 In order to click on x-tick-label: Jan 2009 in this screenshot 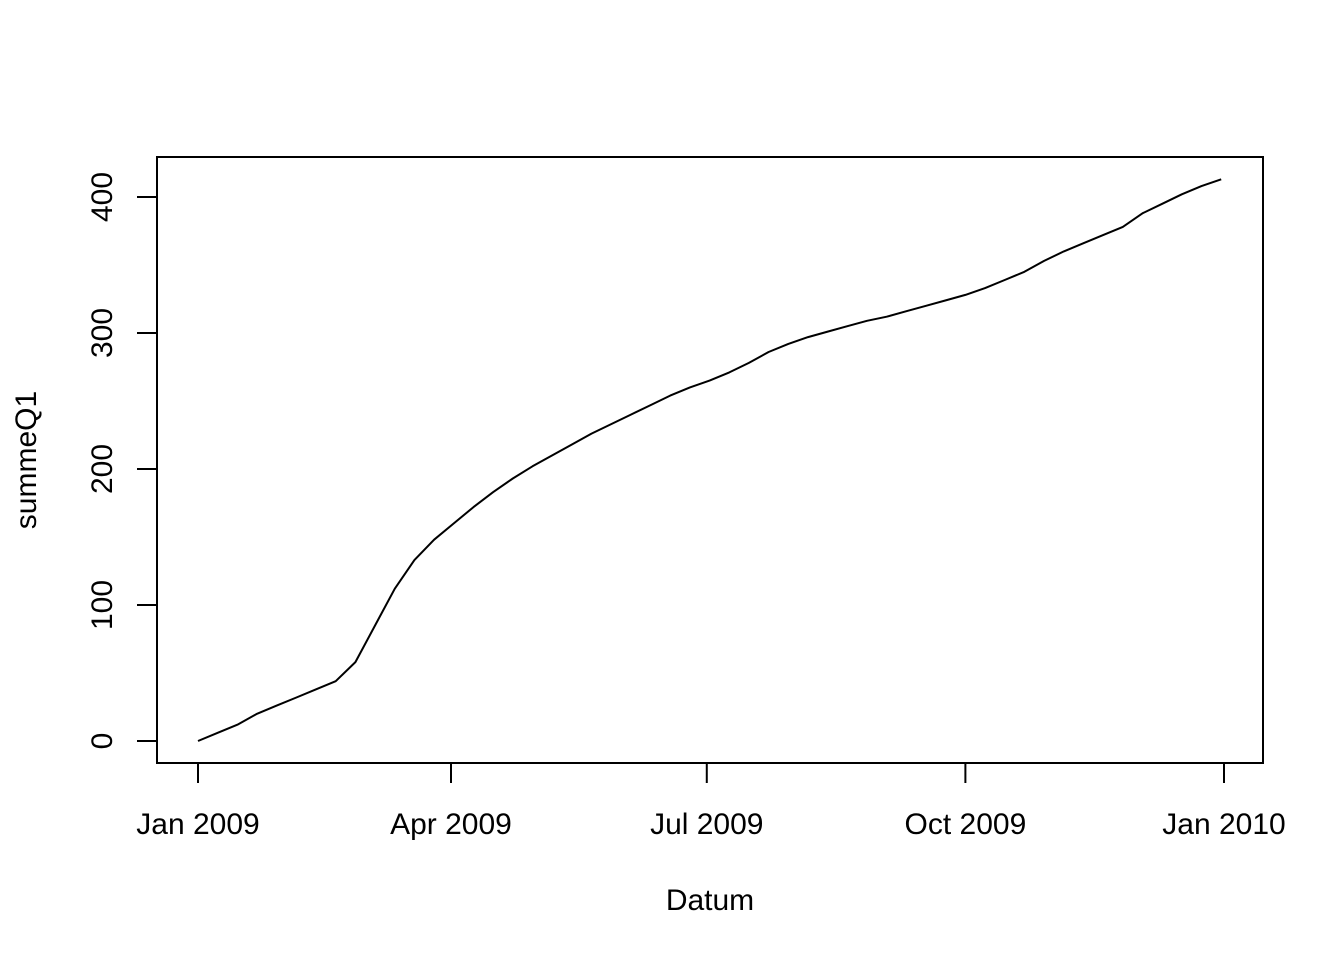, I will do `click(197, 824)`.